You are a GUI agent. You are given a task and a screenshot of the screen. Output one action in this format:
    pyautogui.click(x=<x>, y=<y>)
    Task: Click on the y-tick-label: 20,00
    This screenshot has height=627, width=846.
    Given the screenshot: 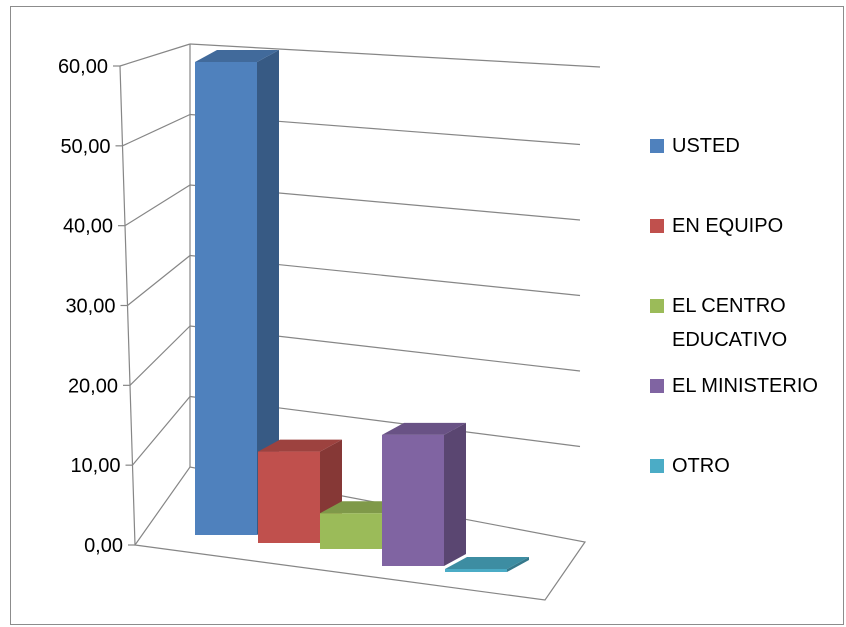 What is the action you would take?
    pyautogui.click(x=93, y=386)
    